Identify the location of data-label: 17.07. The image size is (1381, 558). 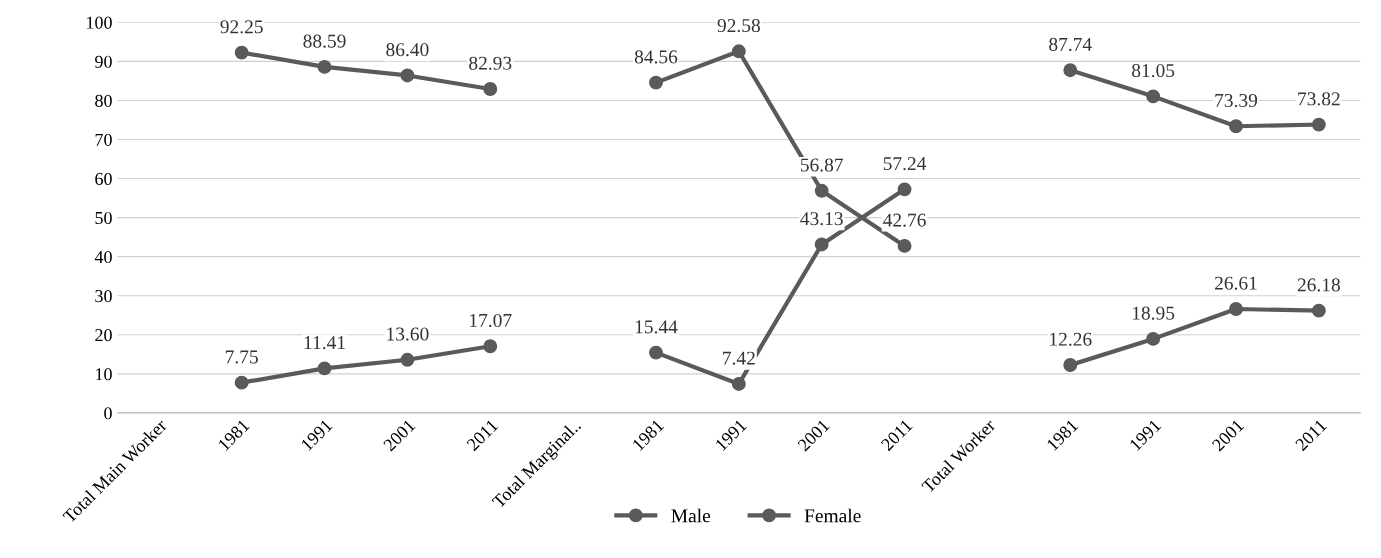
(491, 320).